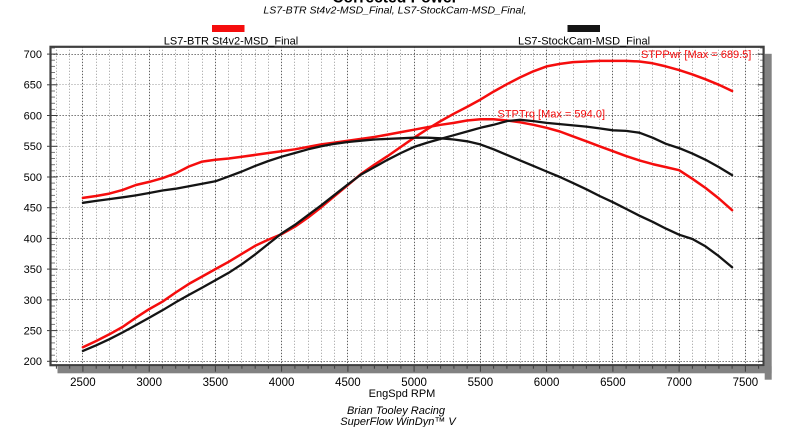 Image resolution: width=800 pixels, height=427 pixels. Describe the element at coordinates (679, 383) in the screenshot. I see `svg-text: 7000` at that location.